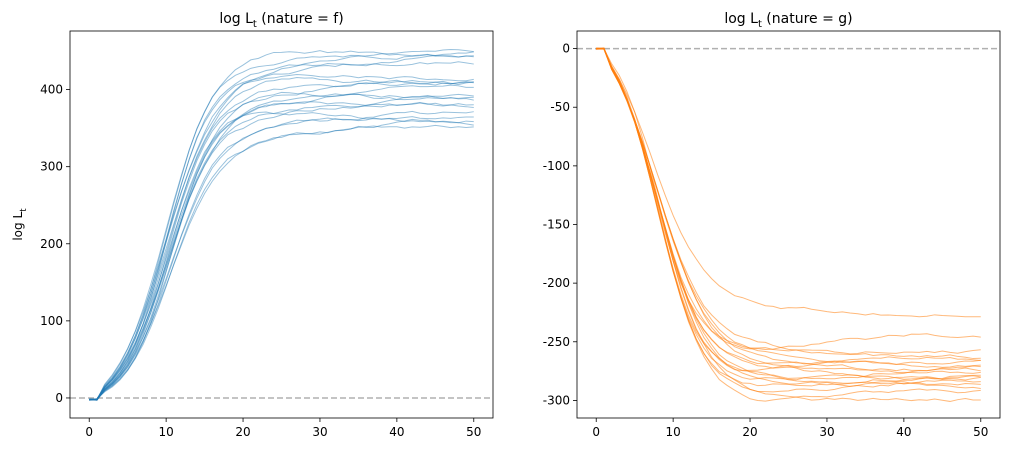  I want to click on y-axis-label: log Lt, so click(20, 224).